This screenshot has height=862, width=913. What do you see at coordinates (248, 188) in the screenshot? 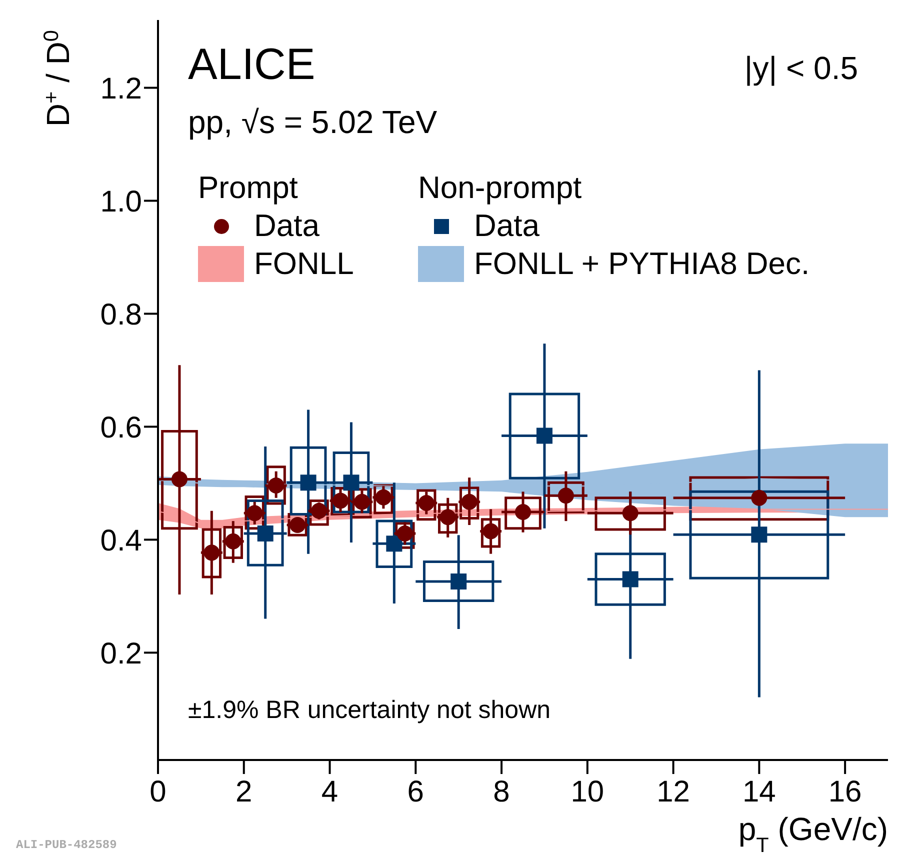
I see `annotation: Prompt` at bounding box center [248, 188].